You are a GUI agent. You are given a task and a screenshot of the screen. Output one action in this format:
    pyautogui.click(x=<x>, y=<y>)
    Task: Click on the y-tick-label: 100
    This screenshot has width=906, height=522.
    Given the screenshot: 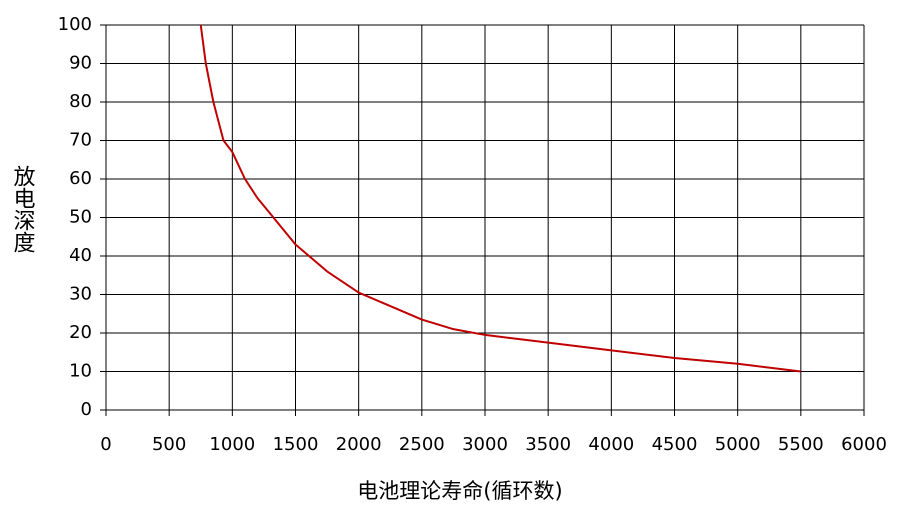 What is the action you would take?
    pyautogui.click(x=75, y=24)
    